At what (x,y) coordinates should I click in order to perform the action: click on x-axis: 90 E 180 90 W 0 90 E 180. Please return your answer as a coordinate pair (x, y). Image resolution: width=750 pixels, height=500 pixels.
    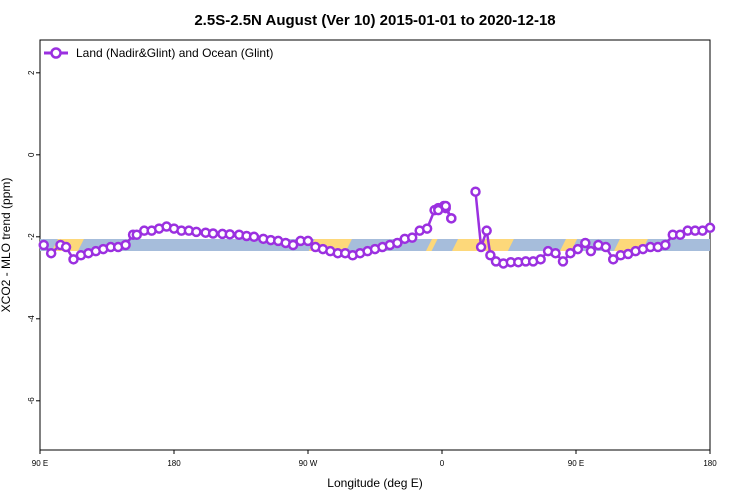
    Looking at the image, I should click on (374, 459).